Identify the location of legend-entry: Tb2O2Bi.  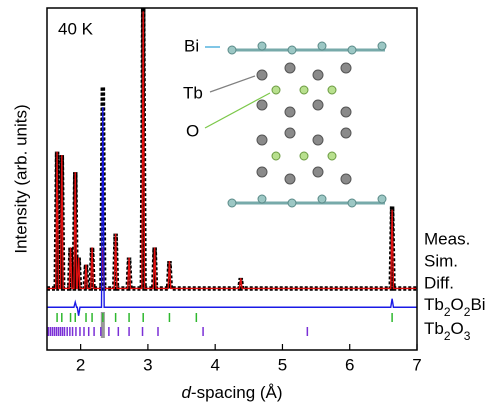
(455, 307).